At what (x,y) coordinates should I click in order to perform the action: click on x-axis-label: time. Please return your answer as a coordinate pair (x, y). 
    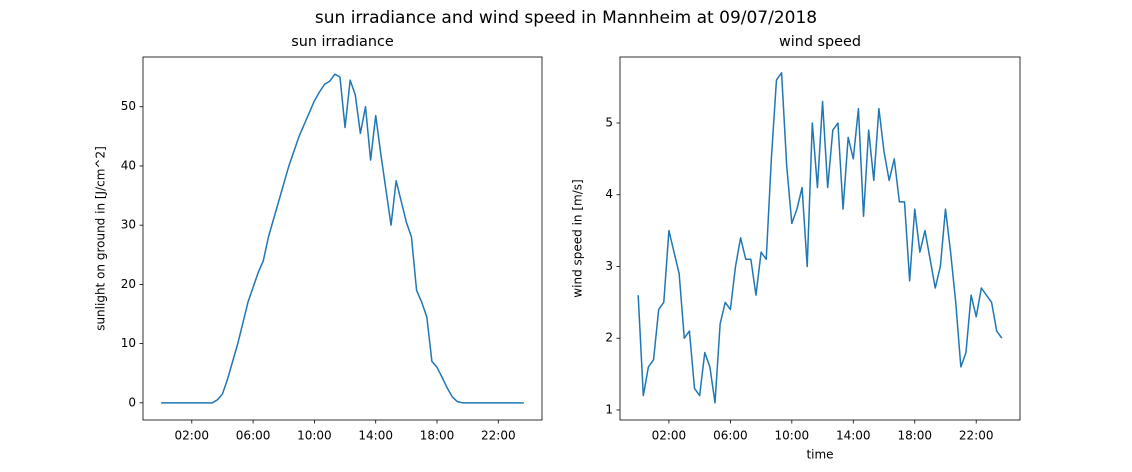
    Looking at the image, I should click on (819, 455).